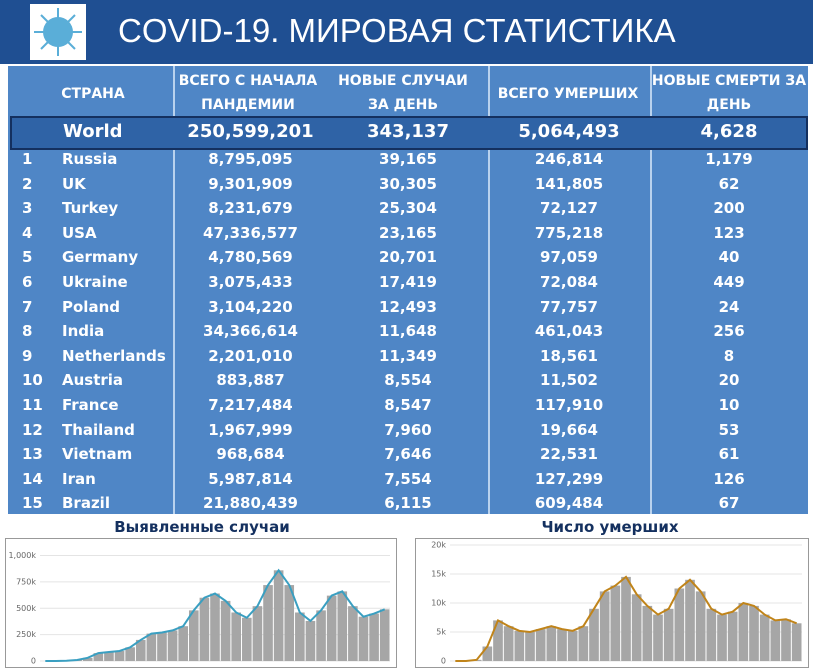 Image resolution: width=813 pixels, height=669 pixels. Describe the element at coordinates (250, 257) in the screenshot. I see `cell: 4,780,569` at that location.